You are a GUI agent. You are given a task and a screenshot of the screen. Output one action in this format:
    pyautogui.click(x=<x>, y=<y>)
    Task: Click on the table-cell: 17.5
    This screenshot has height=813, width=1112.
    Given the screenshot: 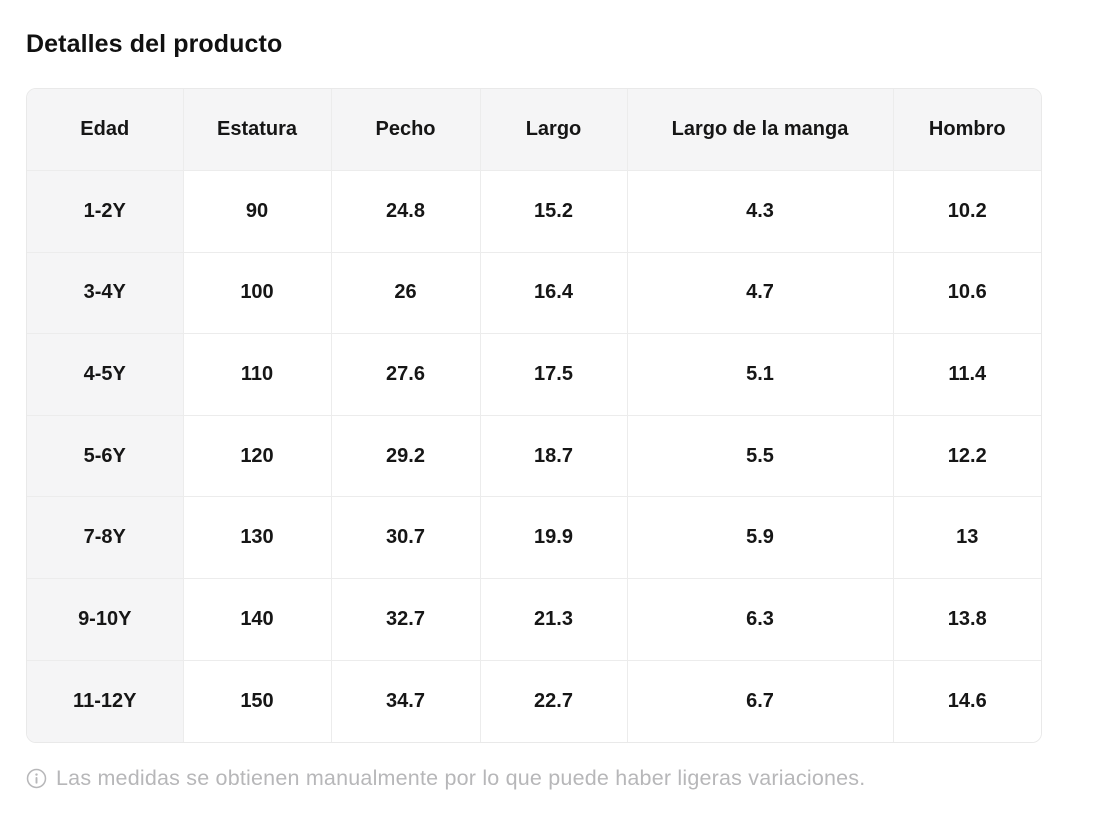 What is the action you would take?
    pyautogui.click(x=554, y=374)
    